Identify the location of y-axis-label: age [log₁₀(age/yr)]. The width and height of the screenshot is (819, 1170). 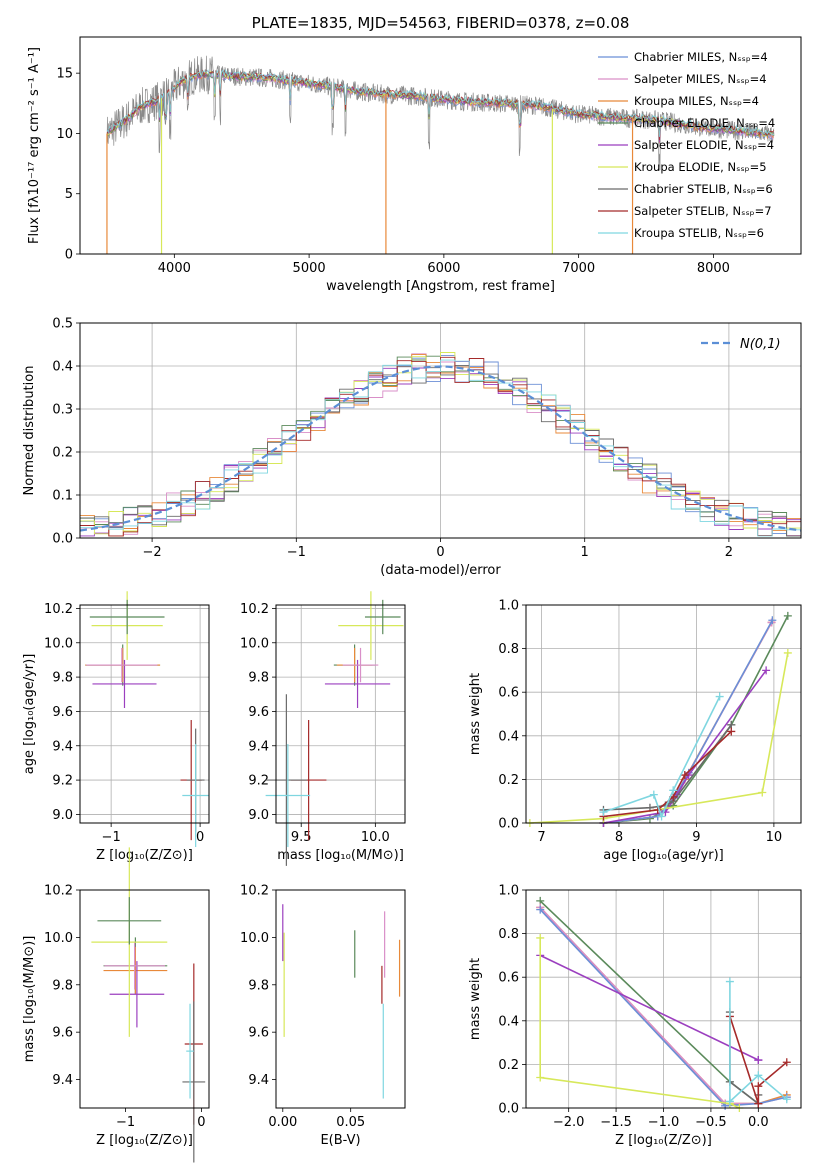
(29, 714).